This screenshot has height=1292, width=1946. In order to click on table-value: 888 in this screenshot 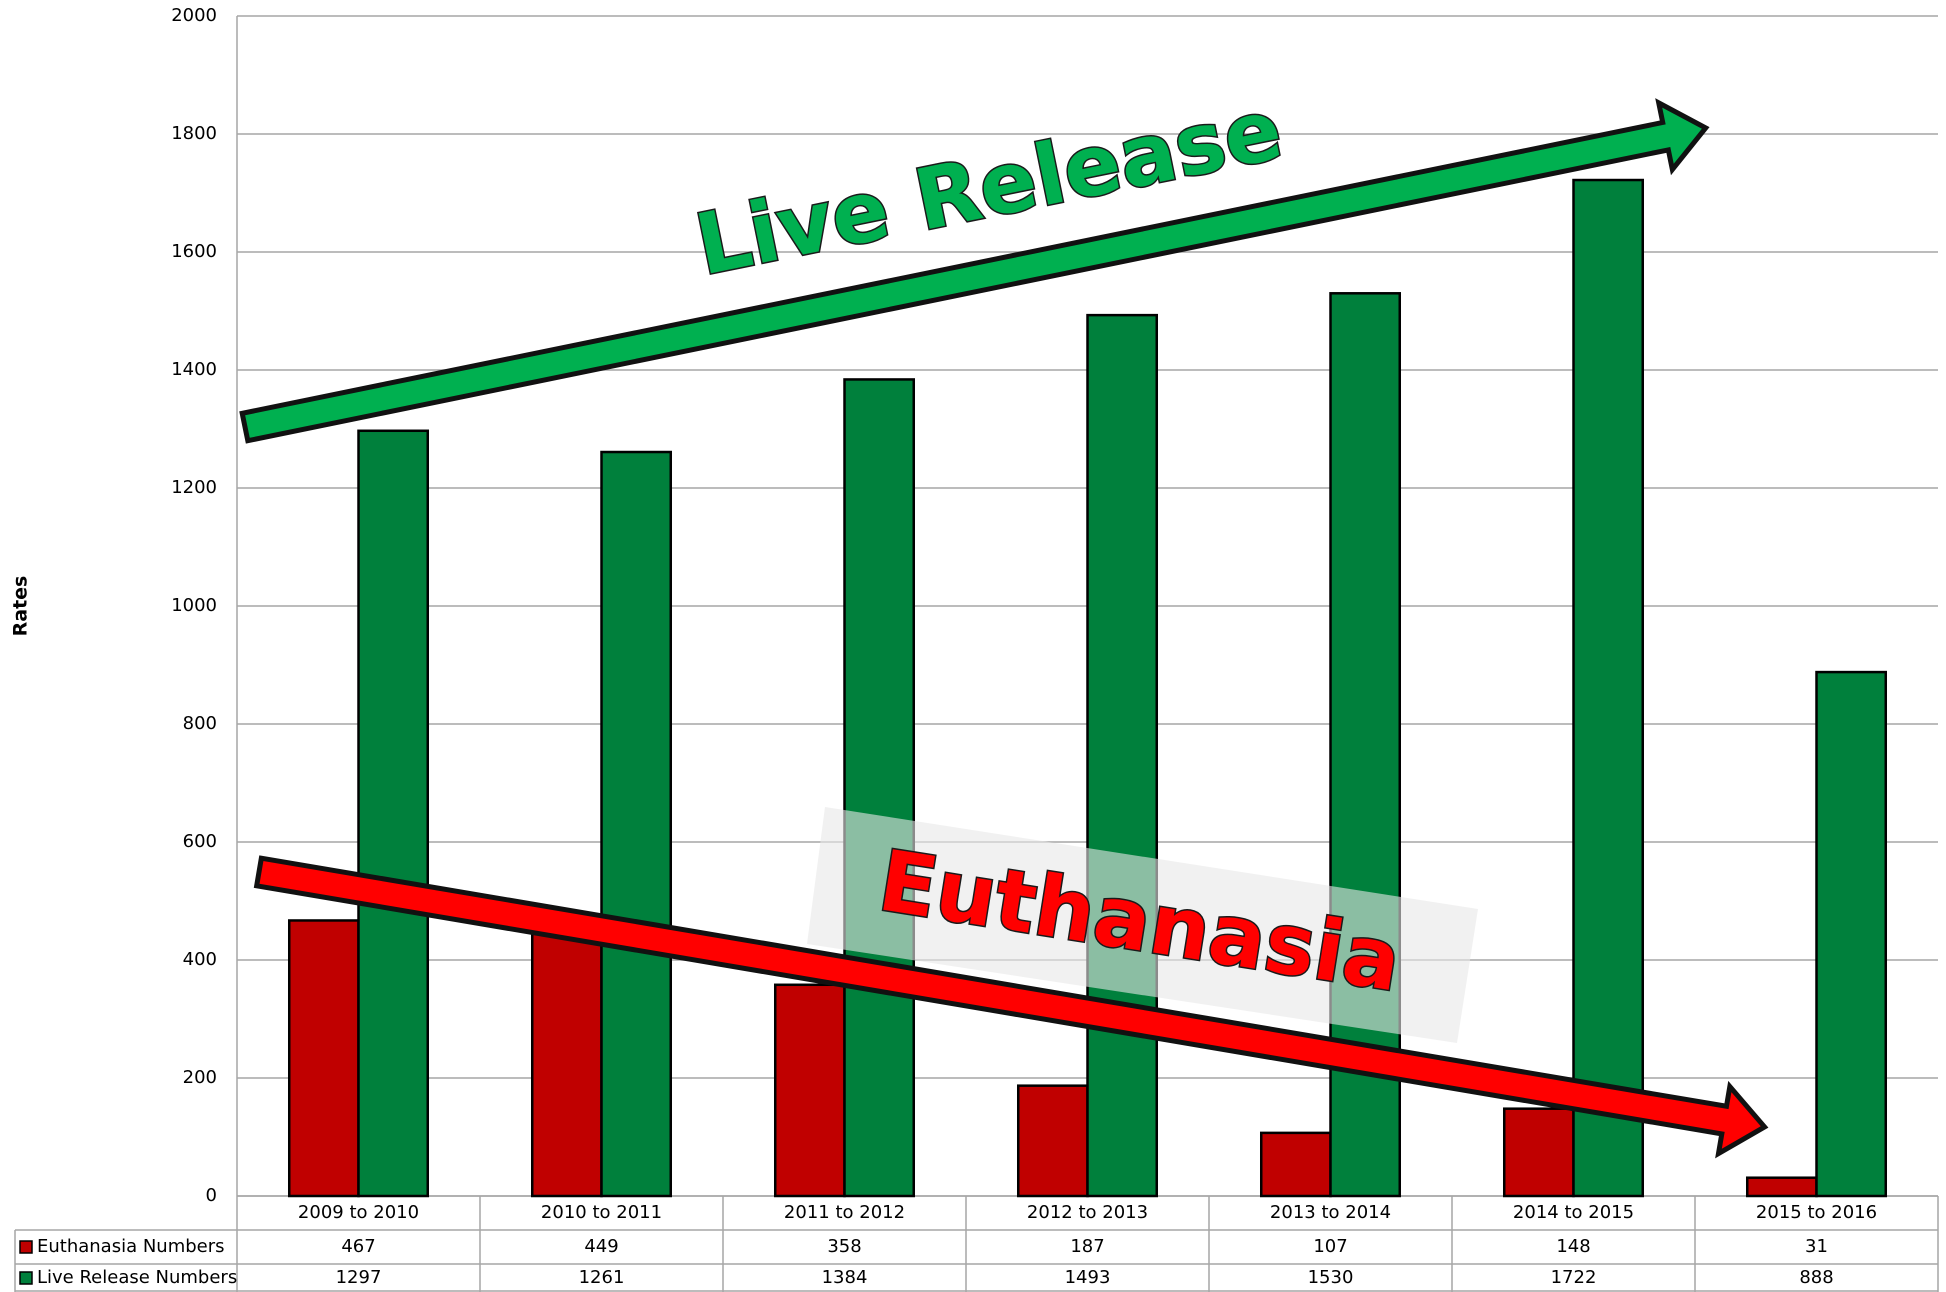, I will do `click(1816, 1277)`.